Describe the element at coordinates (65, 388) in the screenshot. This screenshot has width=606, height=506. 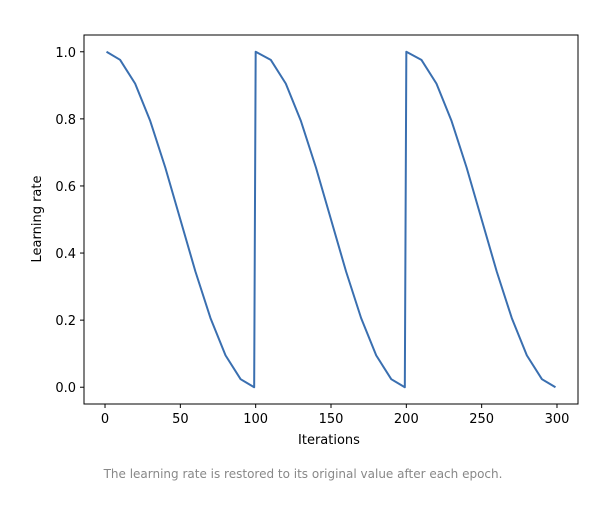
I see `y-tick-label: 0.0` at that location.